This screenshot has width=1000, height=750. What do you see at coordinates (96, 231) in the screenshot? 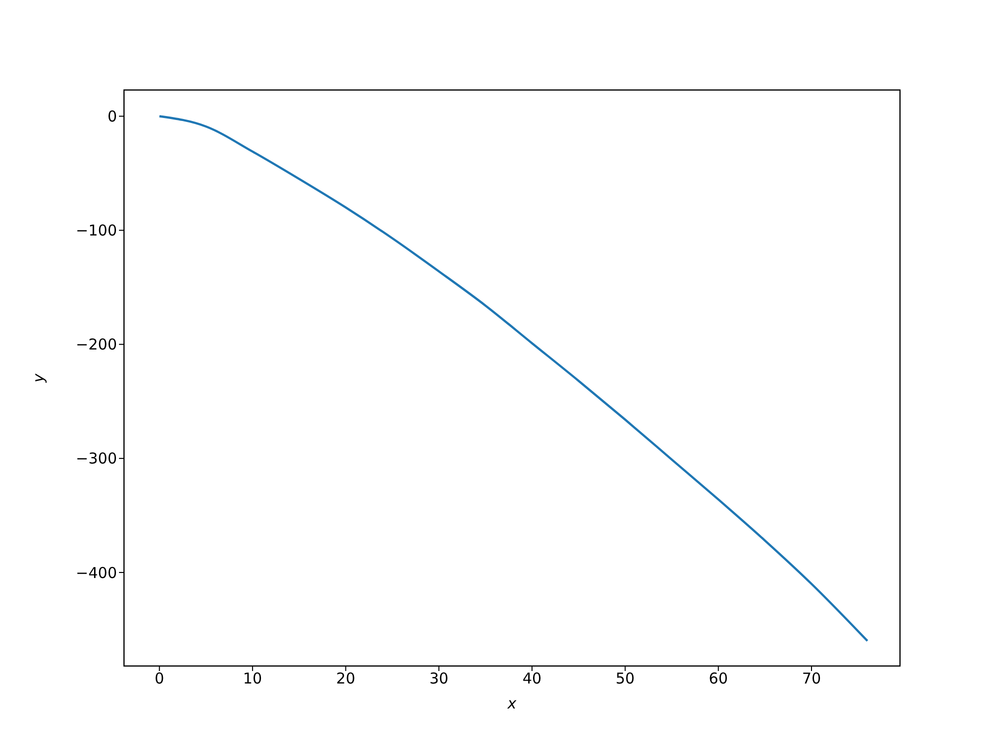
I see `y-tick-label: −100` at bounding box center [96, 231].